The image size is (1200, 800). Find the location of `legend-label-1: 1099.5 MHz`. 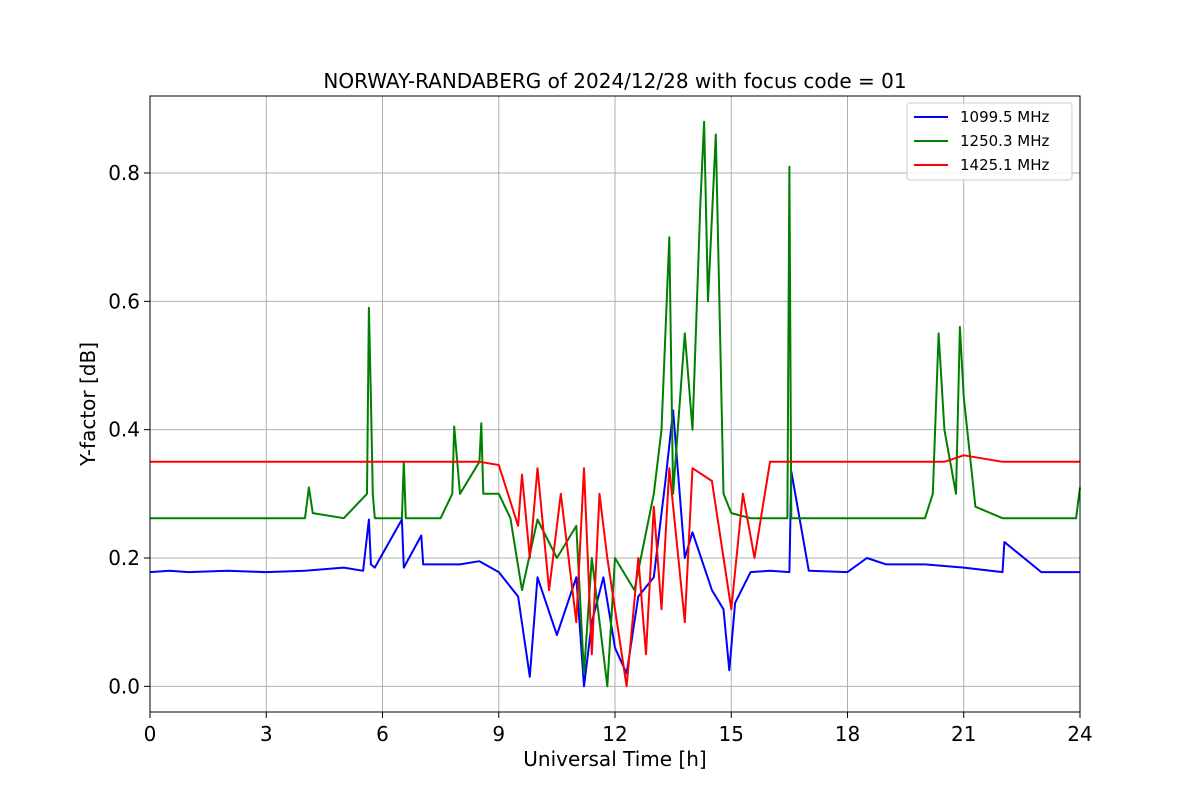

legend-label-1: 1099.5 MHz is located at coordinates (1004, 117).